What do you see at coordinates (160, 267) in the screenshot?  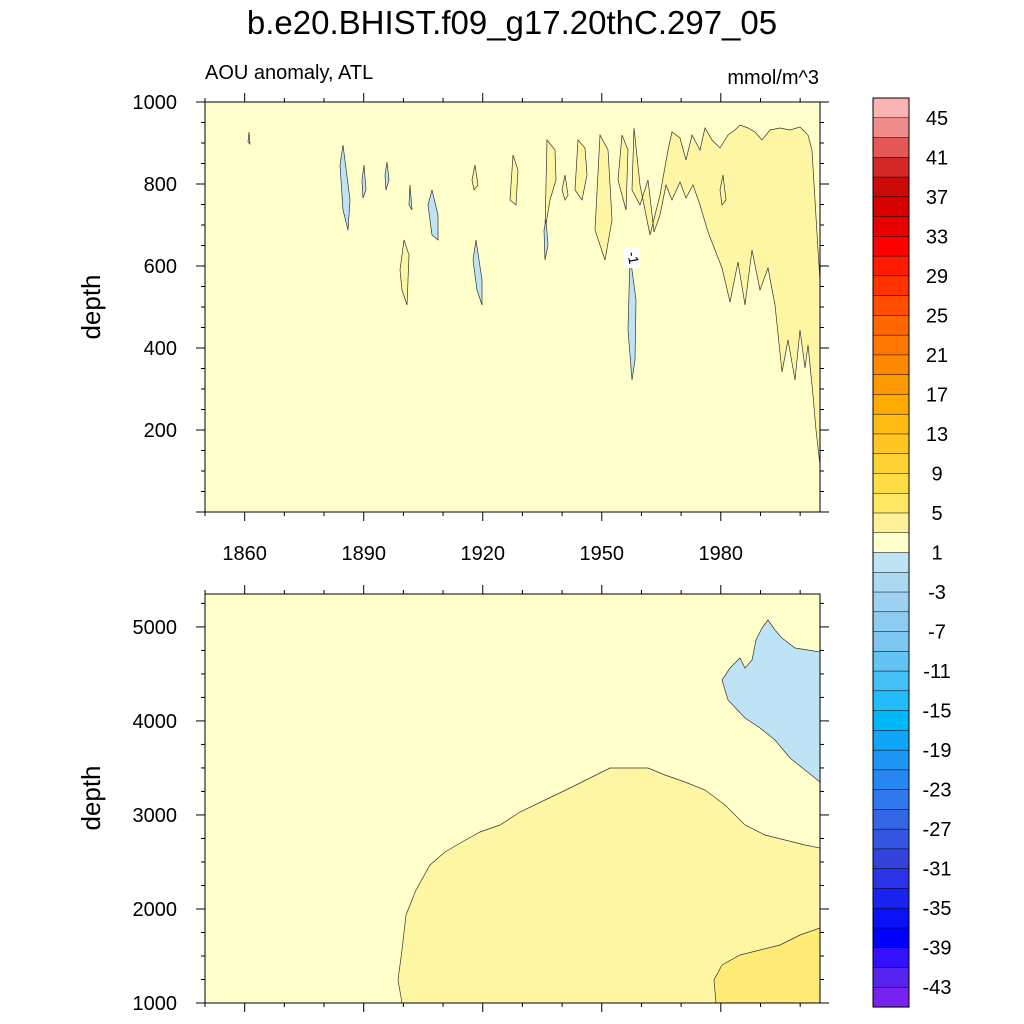 I see `y-tick-label: 600` at bounding box center [160, 267].